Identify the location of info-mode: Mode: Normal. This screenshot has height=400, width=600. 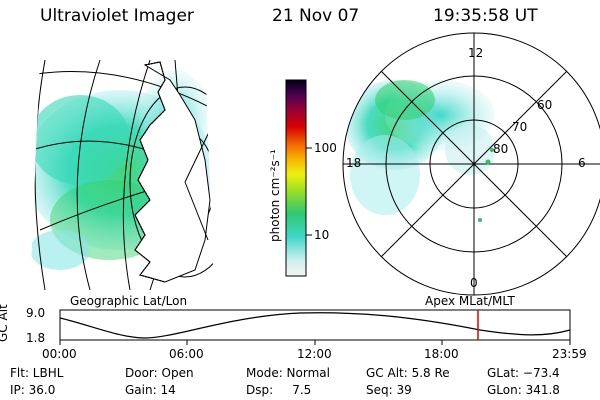
(288, 373).